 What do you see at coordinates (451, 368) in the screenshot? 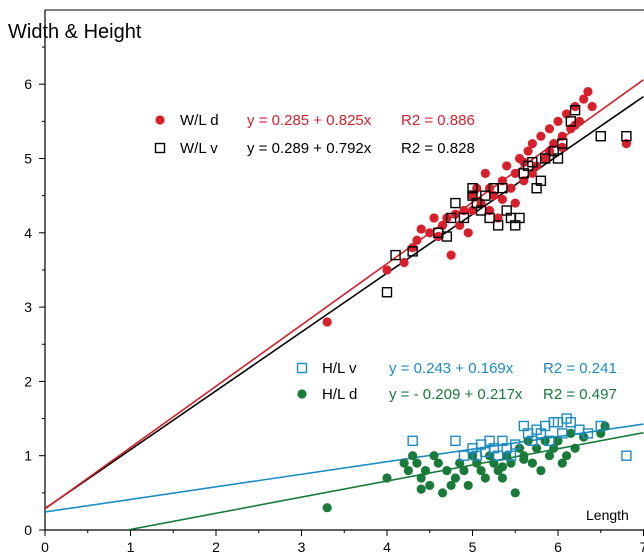
I see `legend-equation: y = 0.243 + 0.169x` at bounding box center [451, 368].